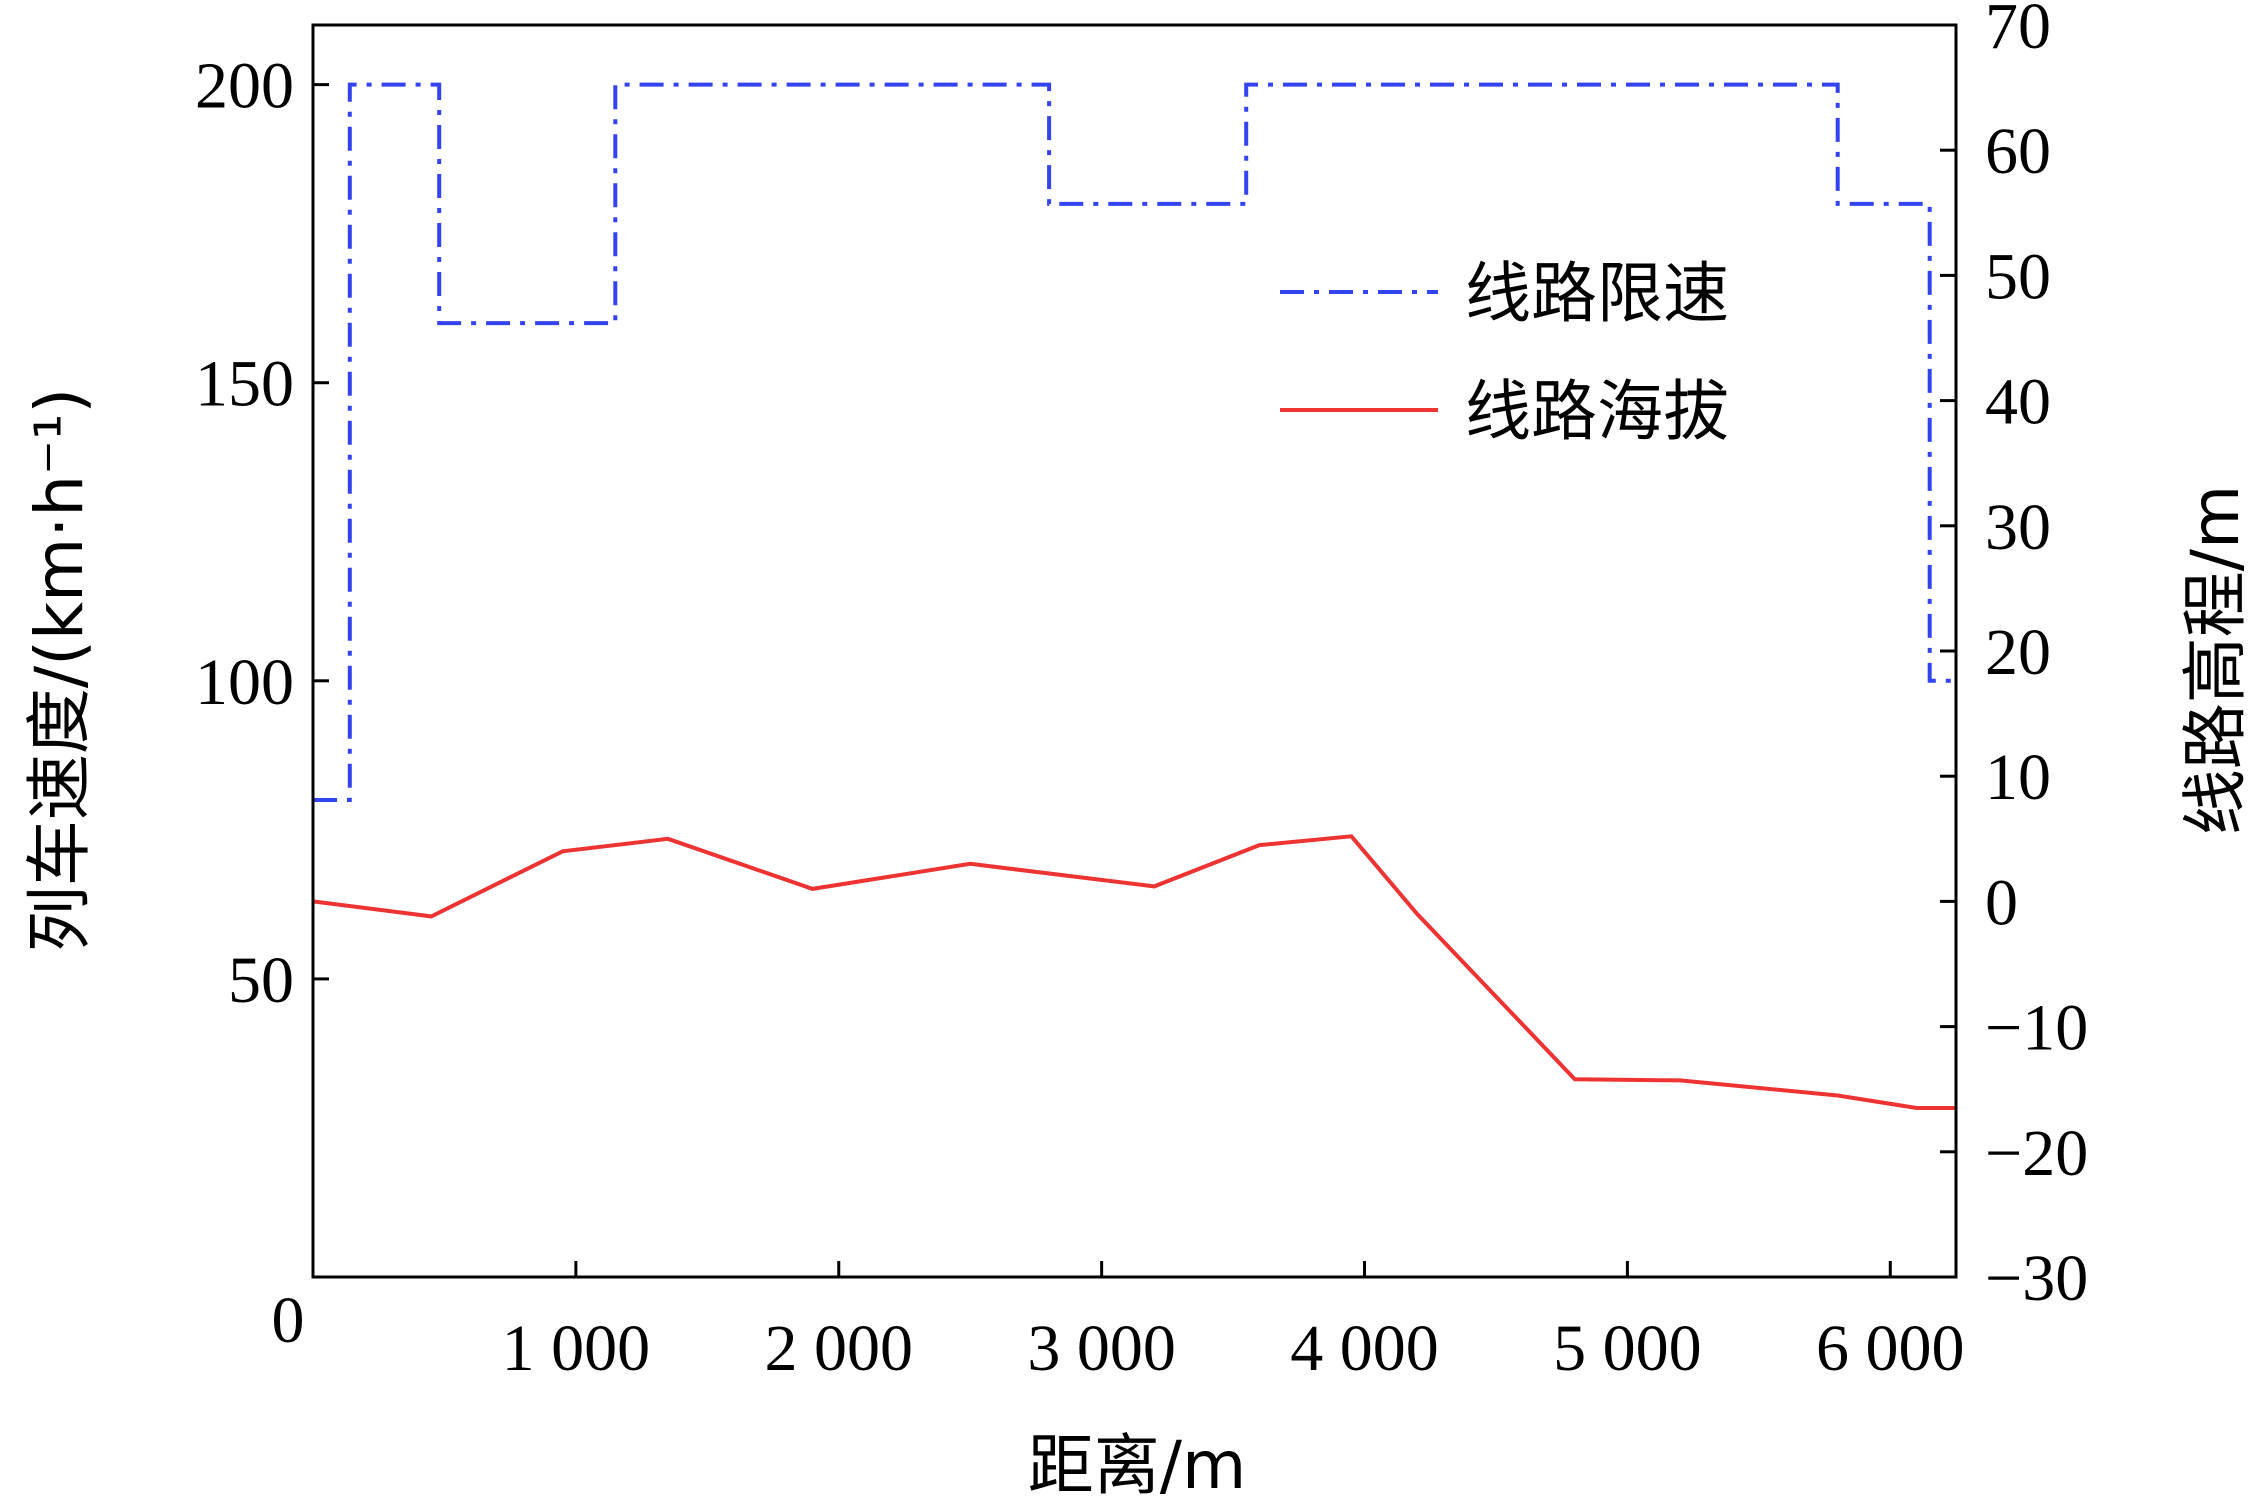 The image size is (2258, 1502). Describe the element at coordinates (2018, 151) in the screenshot. I see `y-right-tick-label: 60` at that location.